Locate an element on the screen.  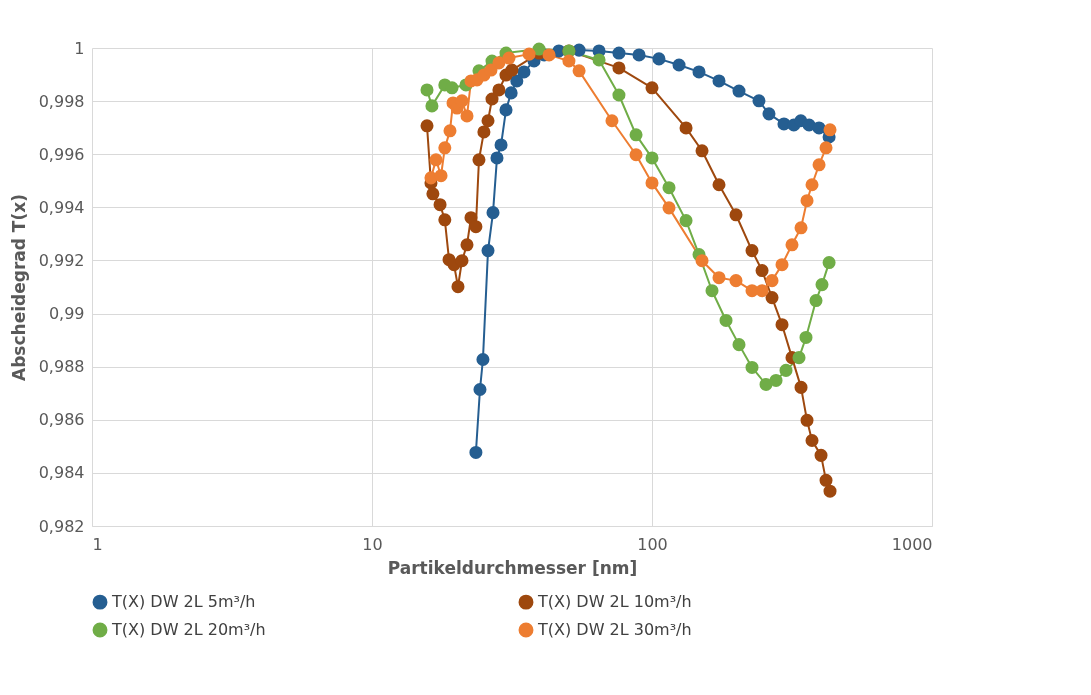
y-tick-label: 0,992 is located at coordinates (61, 260).